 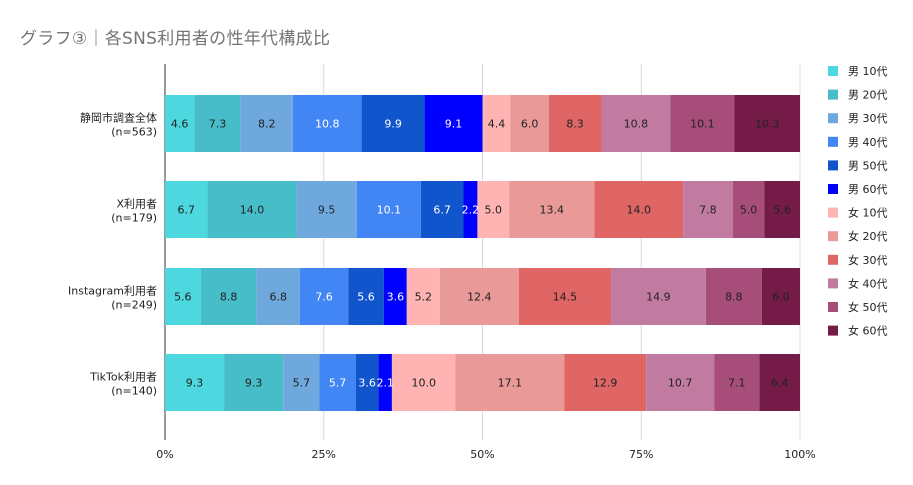 I want to click on data-label: 10.3, so click(x=767, y=124).